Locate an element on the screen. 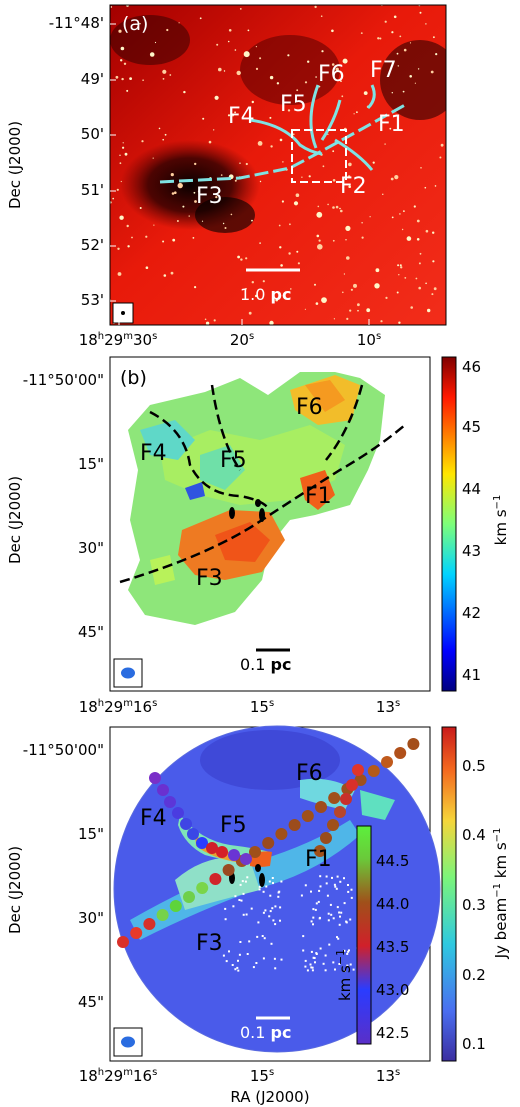 The width and height of the screenshot is (520, 1107). beam-b is located at coordinates (128, 673).